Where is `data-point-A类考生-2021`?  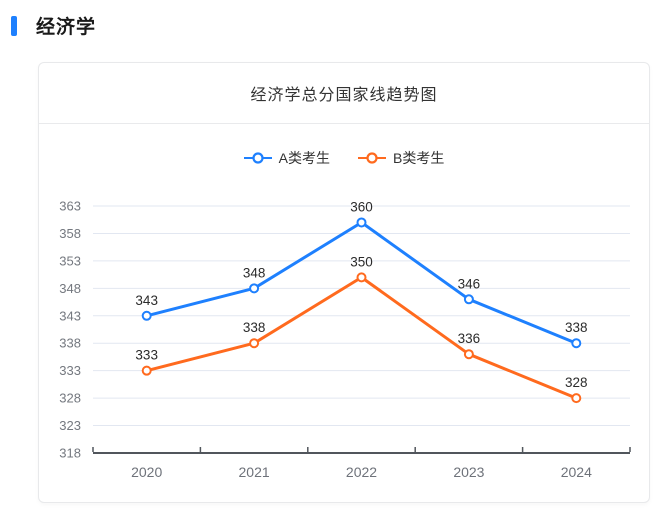
data-point-A类考生-2021 is located at coordinates (254, 288).